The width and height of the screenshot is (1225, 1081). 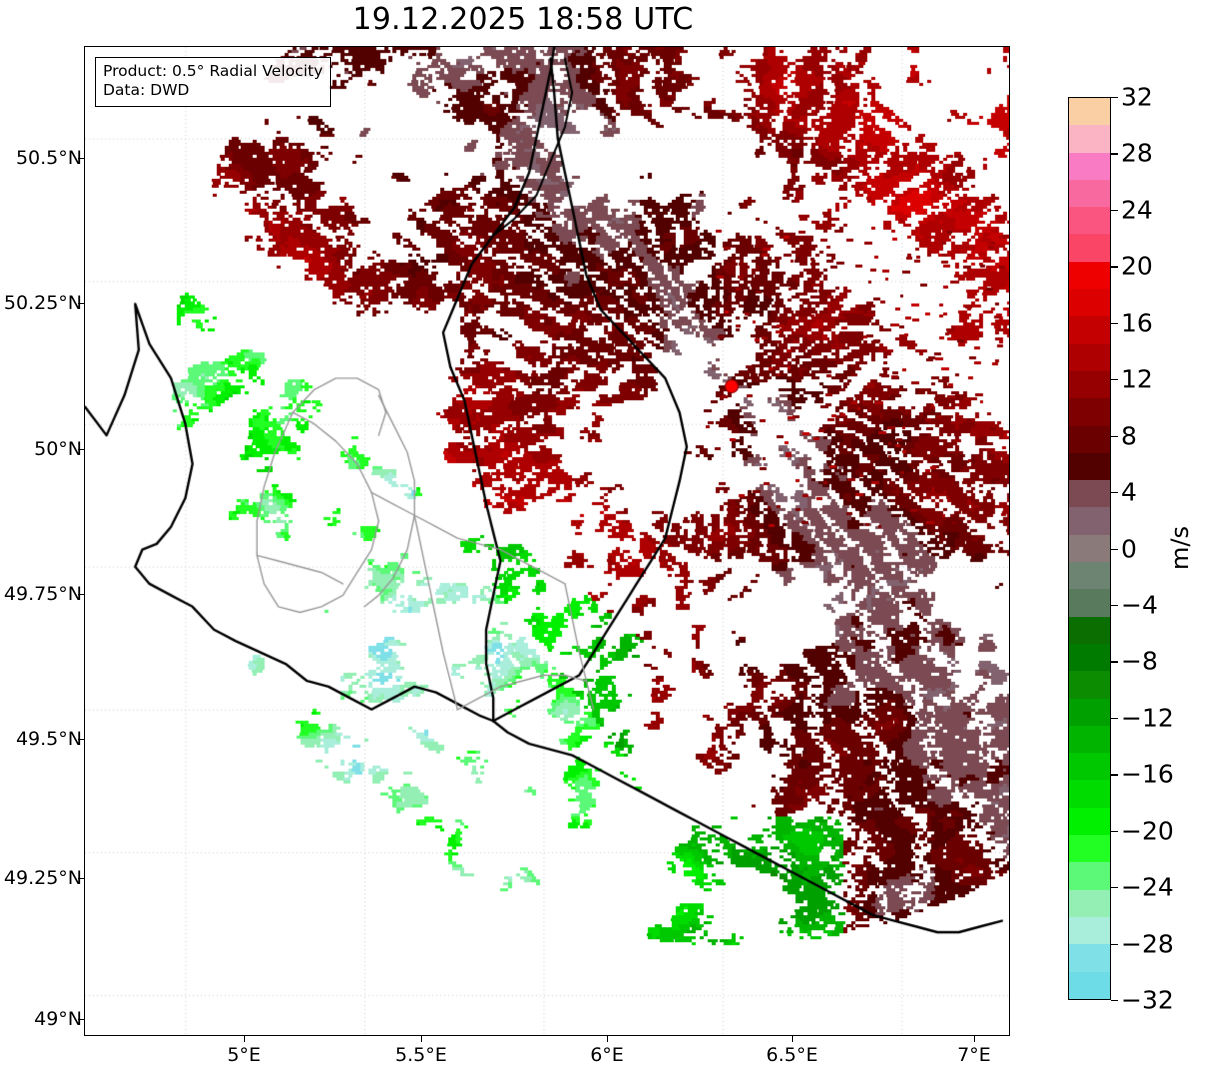 What do you see at coordinates (1137, 379) in the screenshot?
I see `colorbar-tick-label: 12` at bounding box center [1137, 379].